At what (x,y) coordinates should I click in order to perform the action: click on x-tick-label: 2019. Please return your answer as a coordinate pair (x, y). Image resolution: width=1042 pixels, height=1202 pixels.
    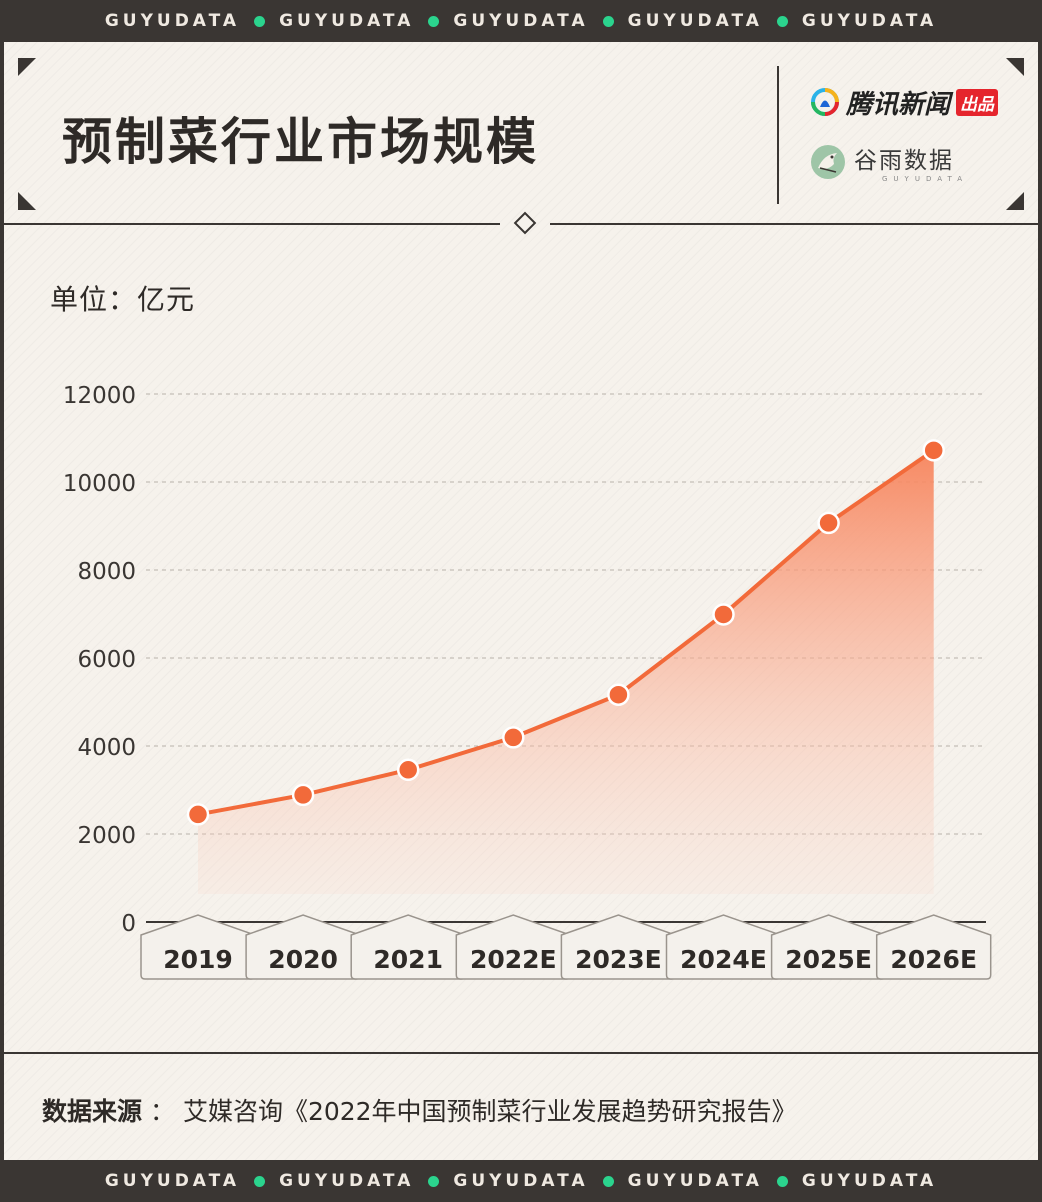
    Looking at the image, I should click on (198, 959).